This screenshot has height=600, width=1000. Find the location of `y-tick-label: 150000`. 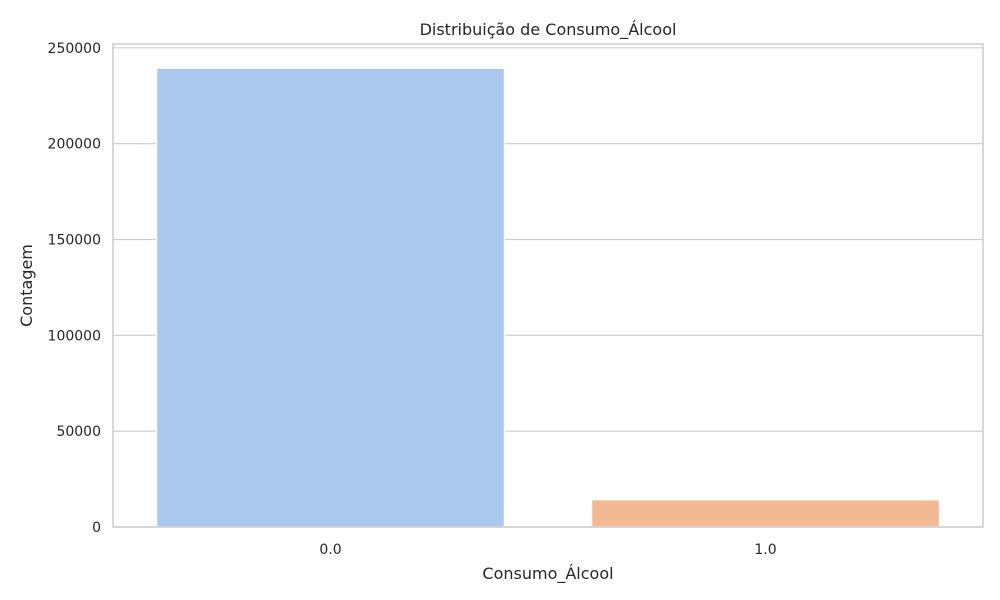

y-tick-label: 150000 is located at coordinates (74, 241).